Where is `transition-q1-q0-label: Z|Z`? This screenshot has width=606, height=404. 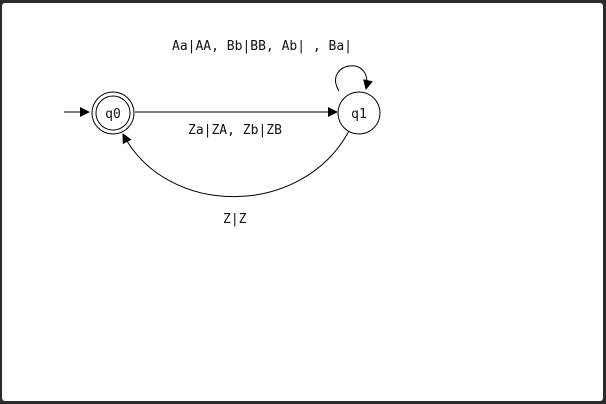 transition-q1-q0-label: Z|Z is located at coordinates (235, 219).